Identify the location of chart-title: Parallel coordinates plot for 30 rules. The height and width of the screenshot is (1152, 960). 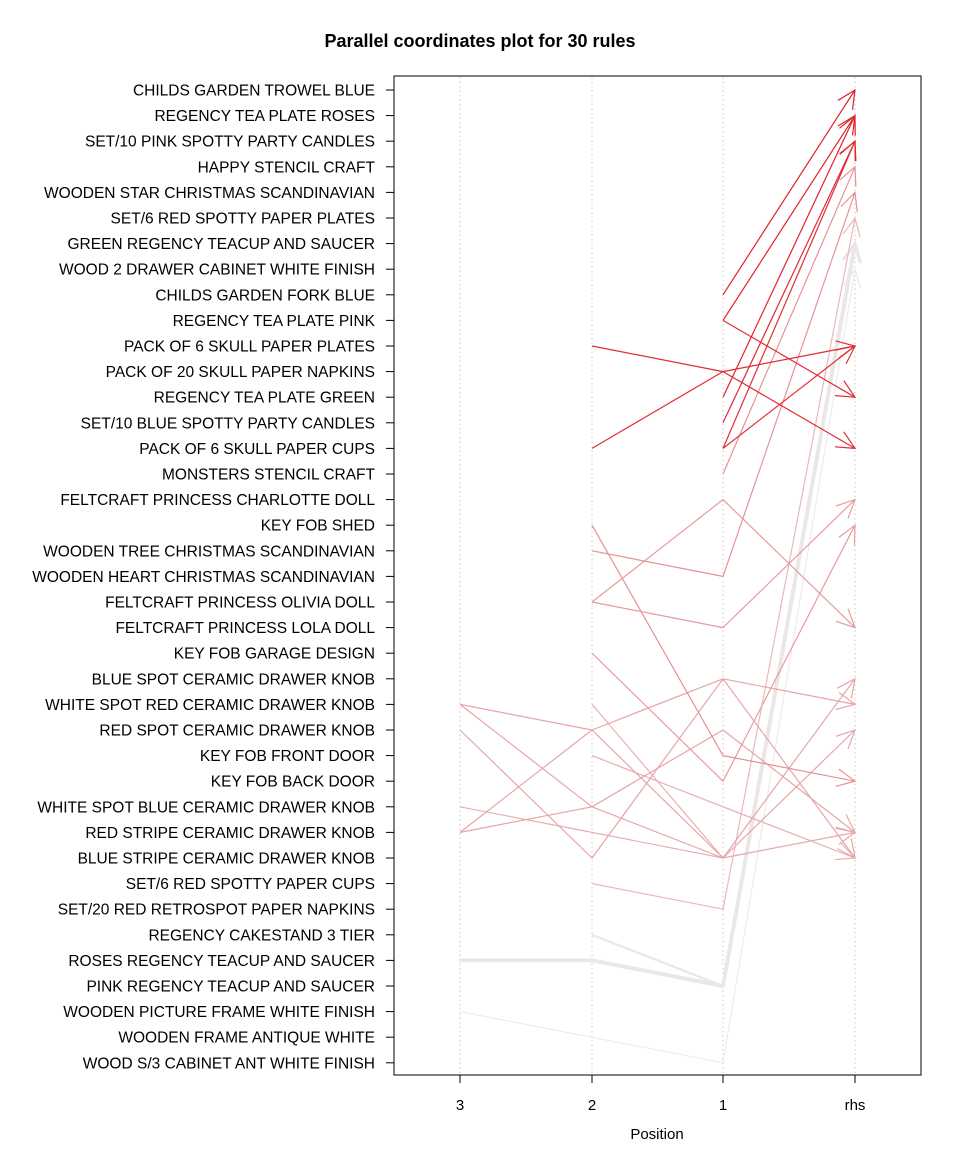
(479, 41).